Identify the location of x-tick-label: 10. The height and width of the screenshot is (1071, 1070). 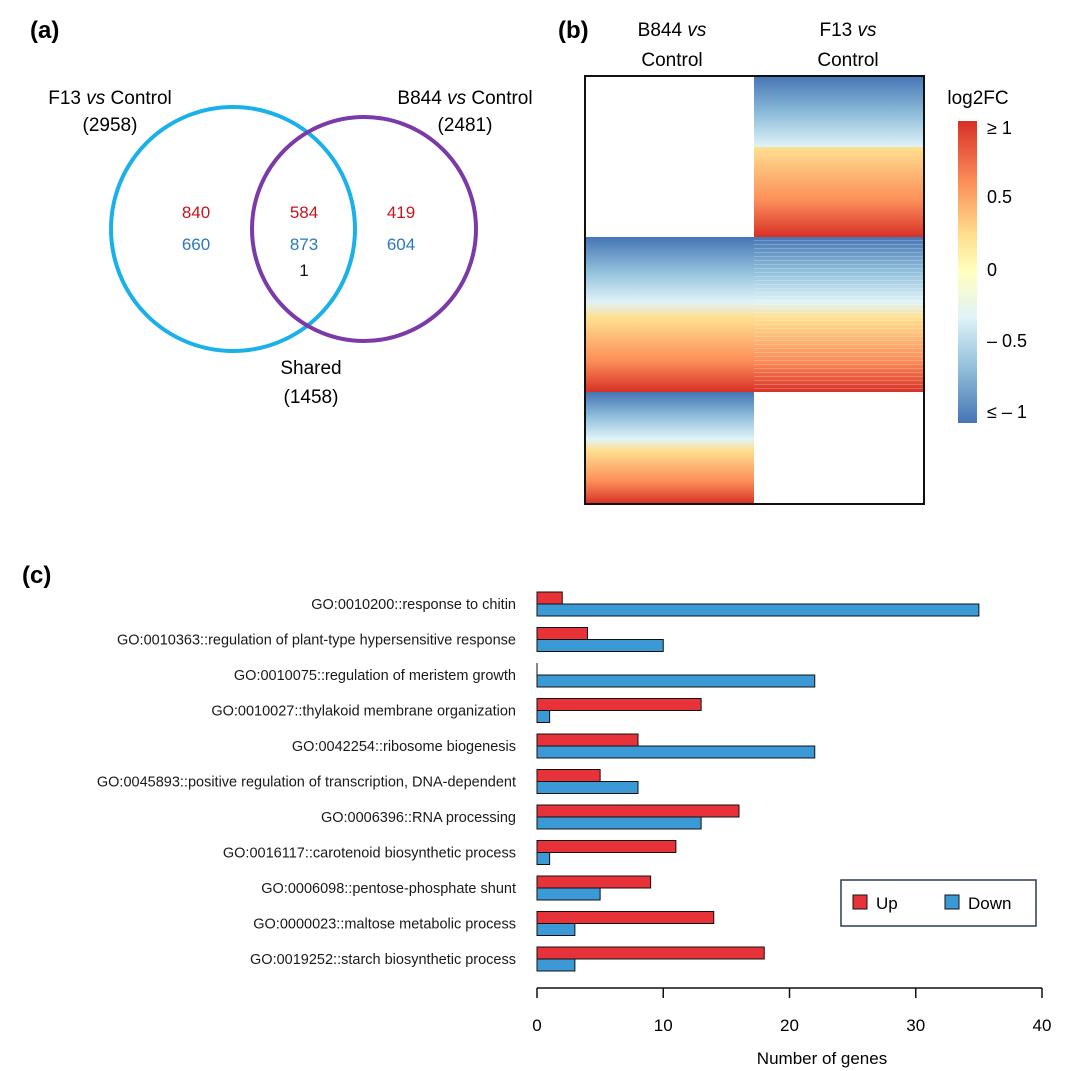
(663, 1025).